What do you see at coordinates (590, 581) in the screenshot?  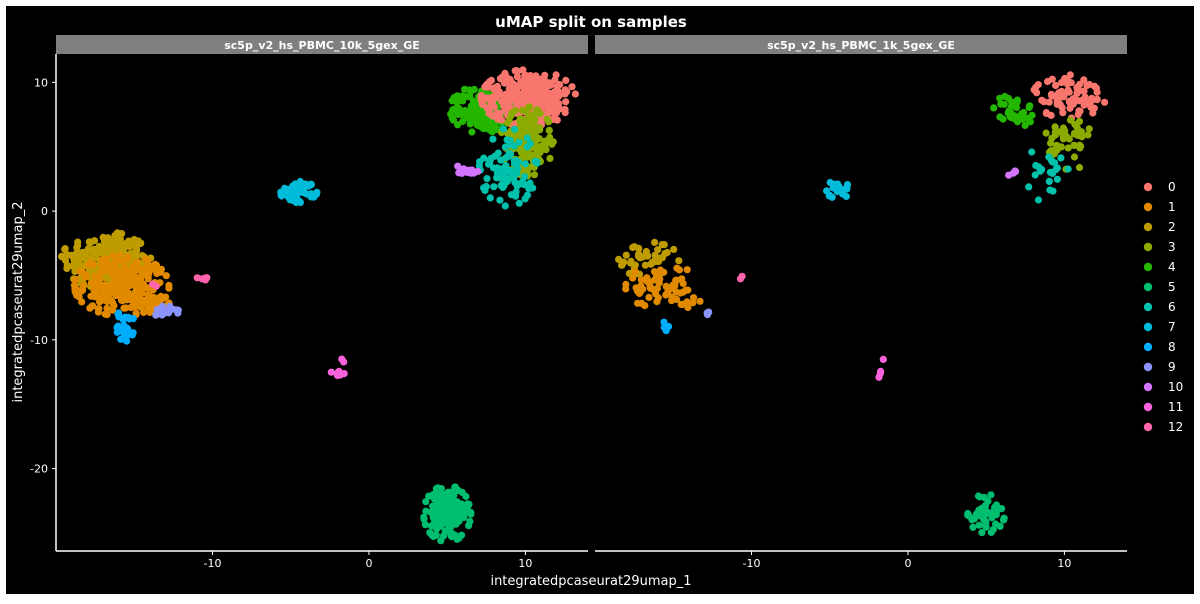 I see `x-axis-label: integratedpcaseurat29umap_1` at bounding box center [590, 581].